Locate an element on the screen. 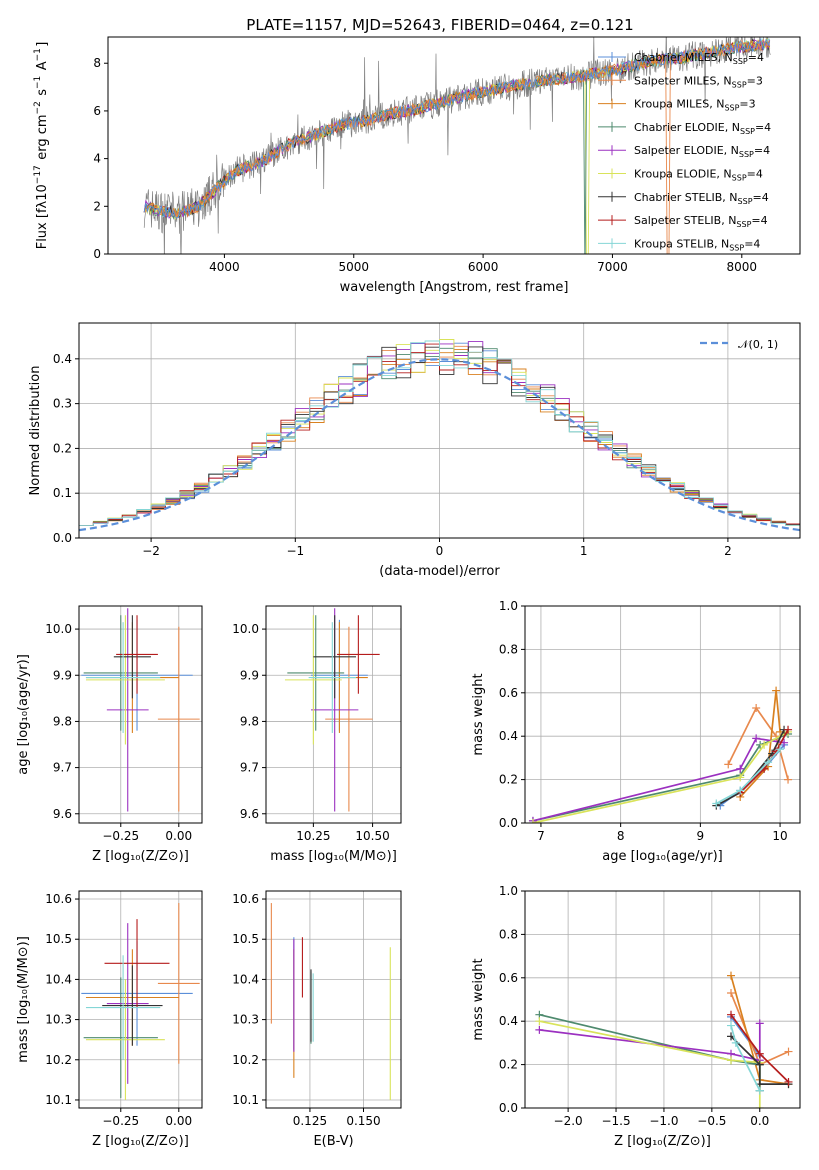  label-part: mass [log₁₀(M/M⊙)] is located at coordinates (333, 856).